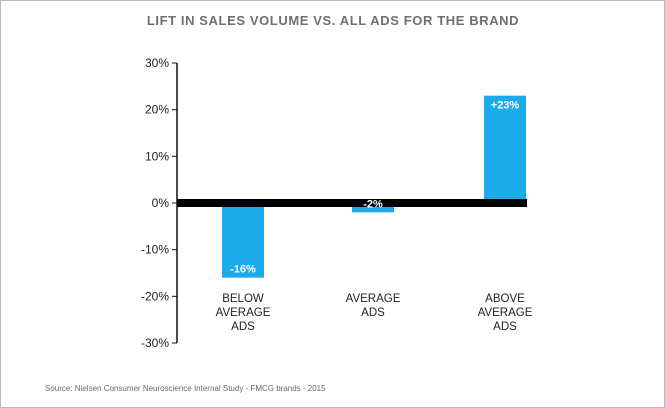  What do you see at coordinates (243, 299) in the screenshot?
I see `x-category-label-line: BELOW` at bounding box center [243, 299].